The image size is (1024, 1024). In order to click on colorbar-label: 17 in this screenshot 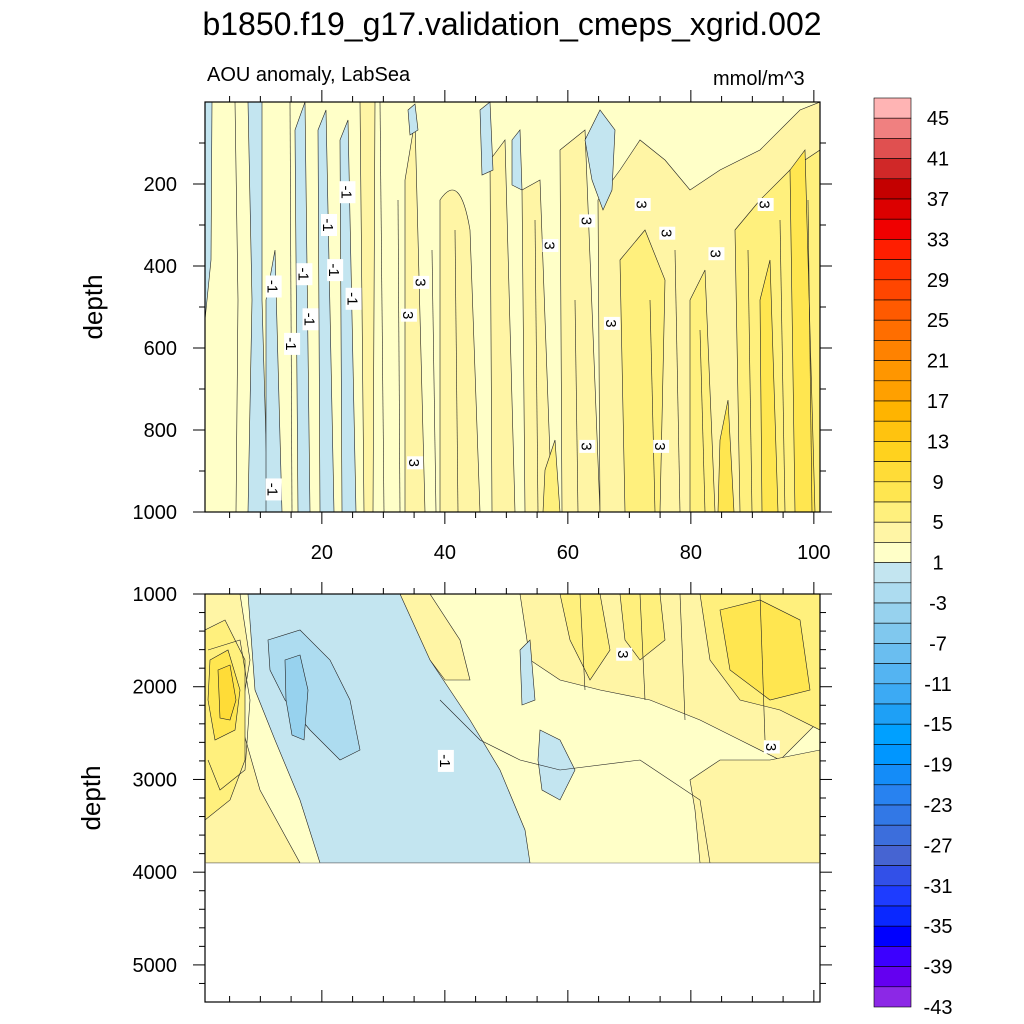, I will do `click(938, 402)`.